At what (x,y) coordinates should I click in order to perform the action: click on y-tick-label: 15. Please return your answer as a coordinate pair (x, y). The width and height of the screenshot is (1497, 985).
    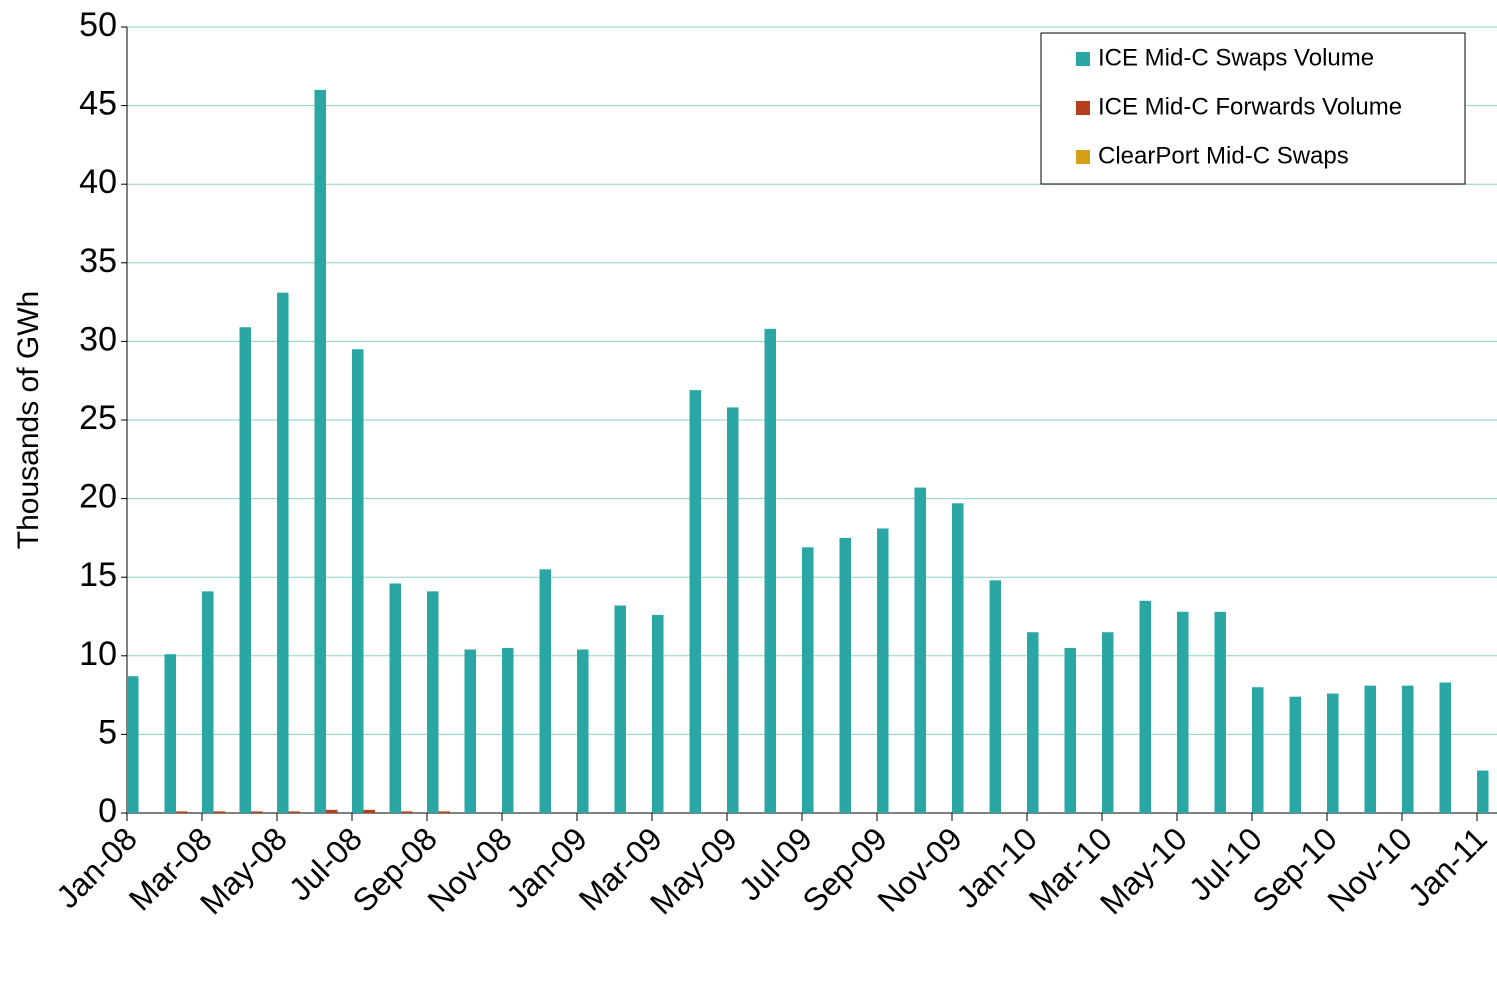
    Looking at the image, I should click on (98, 575).